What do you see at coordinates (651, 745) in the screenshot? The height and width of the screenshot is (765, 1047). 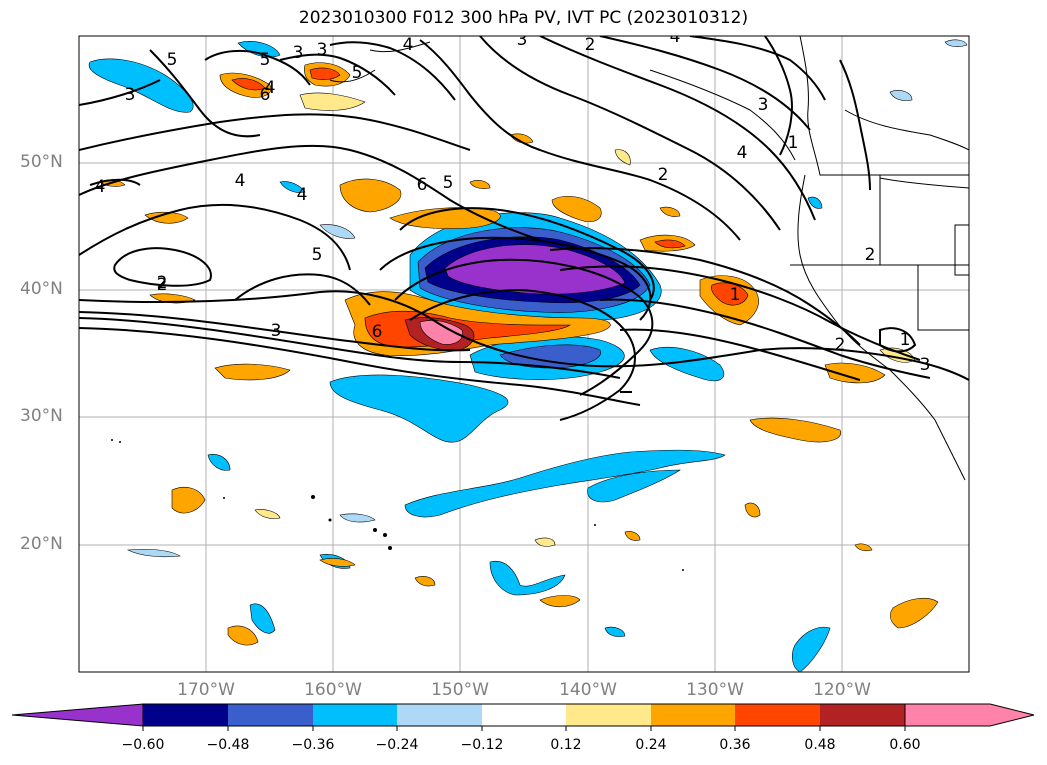 I see `colorbar-tick-label: 0.24` at bounding box center [651, 745].